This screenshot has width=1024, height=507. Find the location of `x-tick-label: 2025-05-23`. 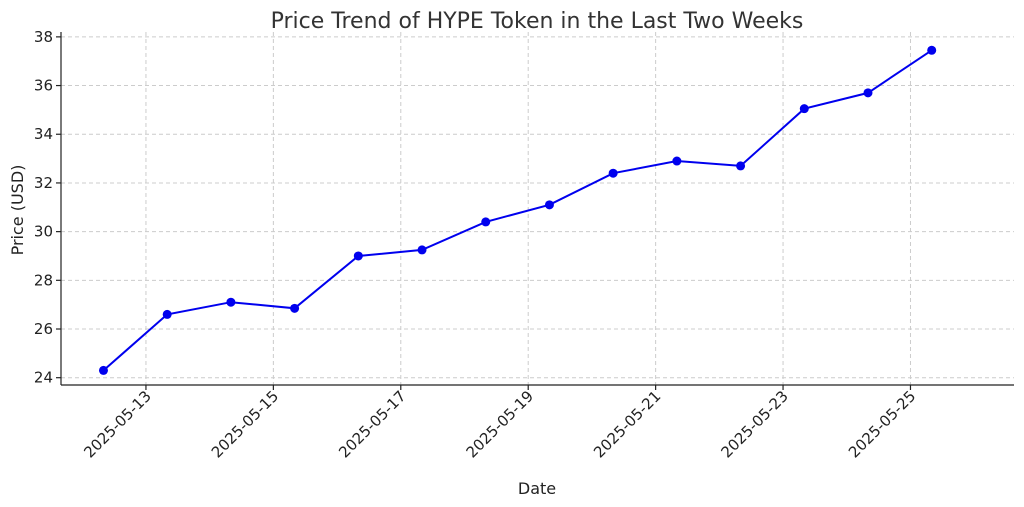

x-tick-label: 2025-05-23 is located at coordinates (754, 424).